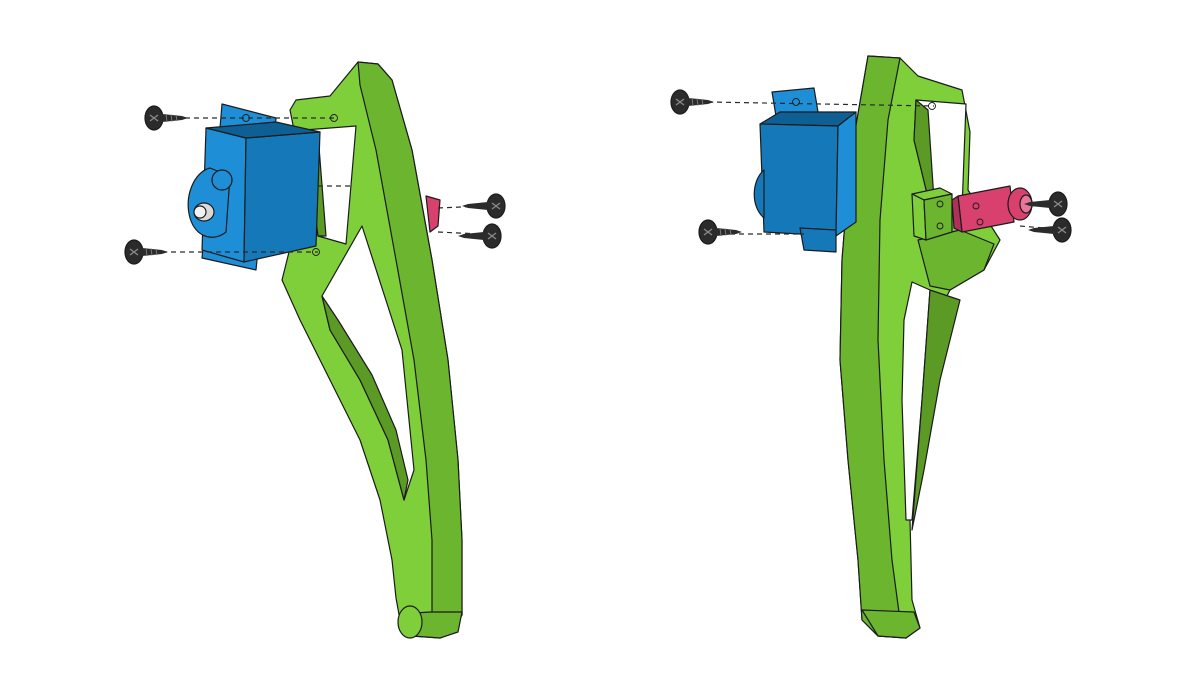  What do you see at coordinates (204, 212) in the screenshot?
I see `servo-horn` at bounding box center [204, 212].